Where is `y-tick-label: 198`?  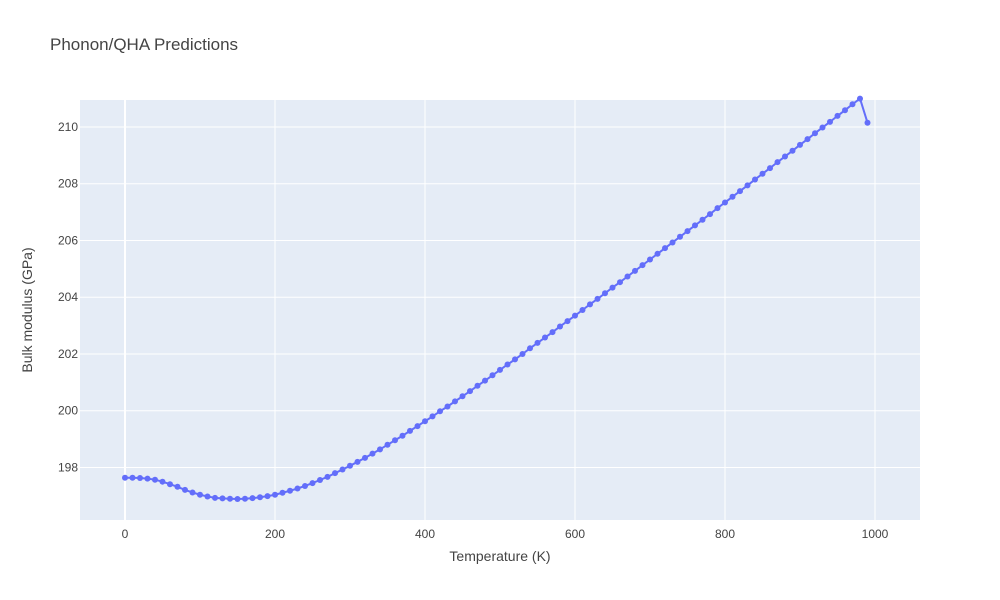 y-tick-label: 198 is located at coordinates (68, 468).